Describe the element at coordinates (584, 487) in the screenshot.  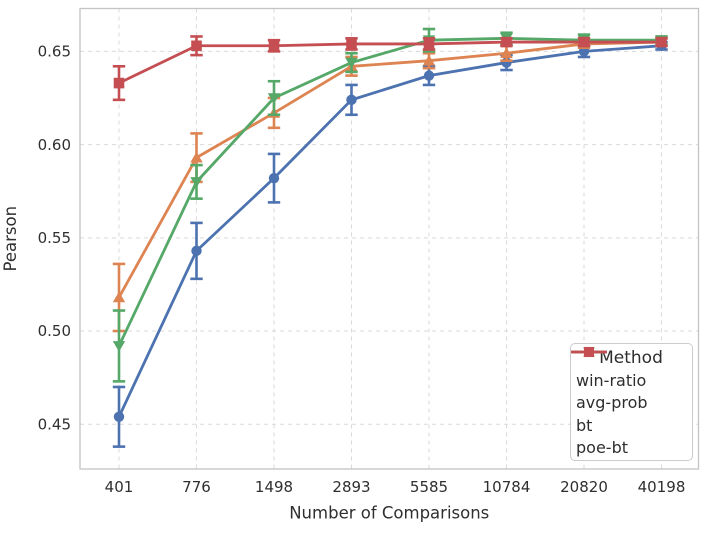
I see `x-tick-label: 20820` at that location.